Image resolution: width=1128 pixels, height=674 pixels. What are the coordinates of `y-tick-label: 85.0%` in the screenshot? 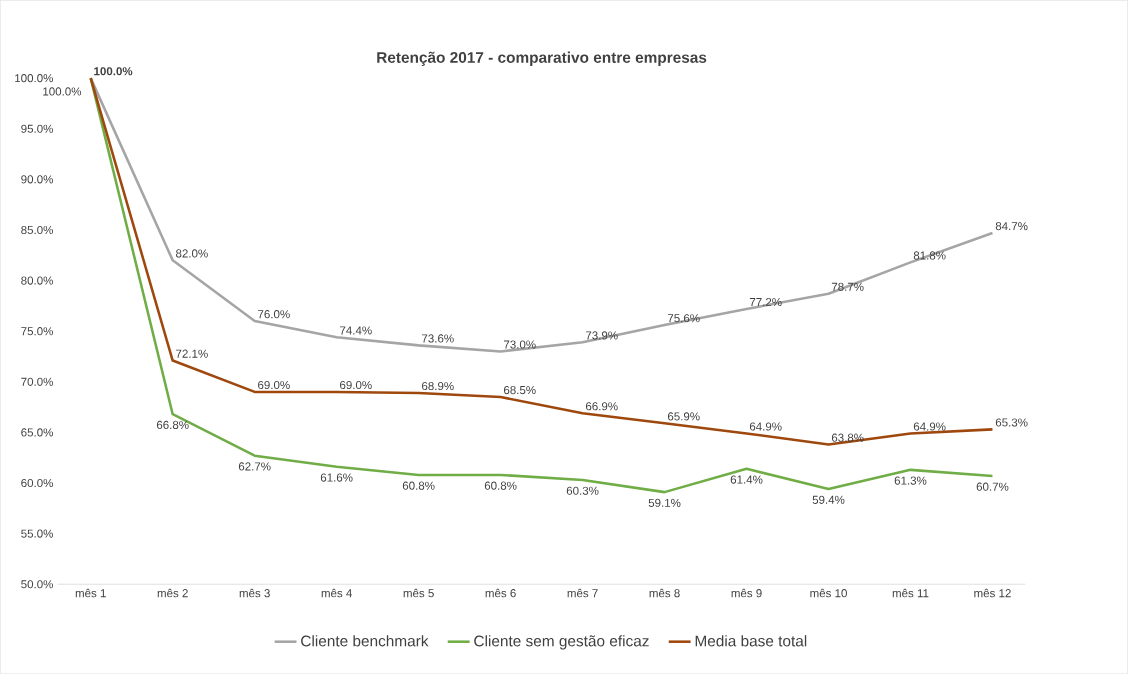 It's located at (37, 229).